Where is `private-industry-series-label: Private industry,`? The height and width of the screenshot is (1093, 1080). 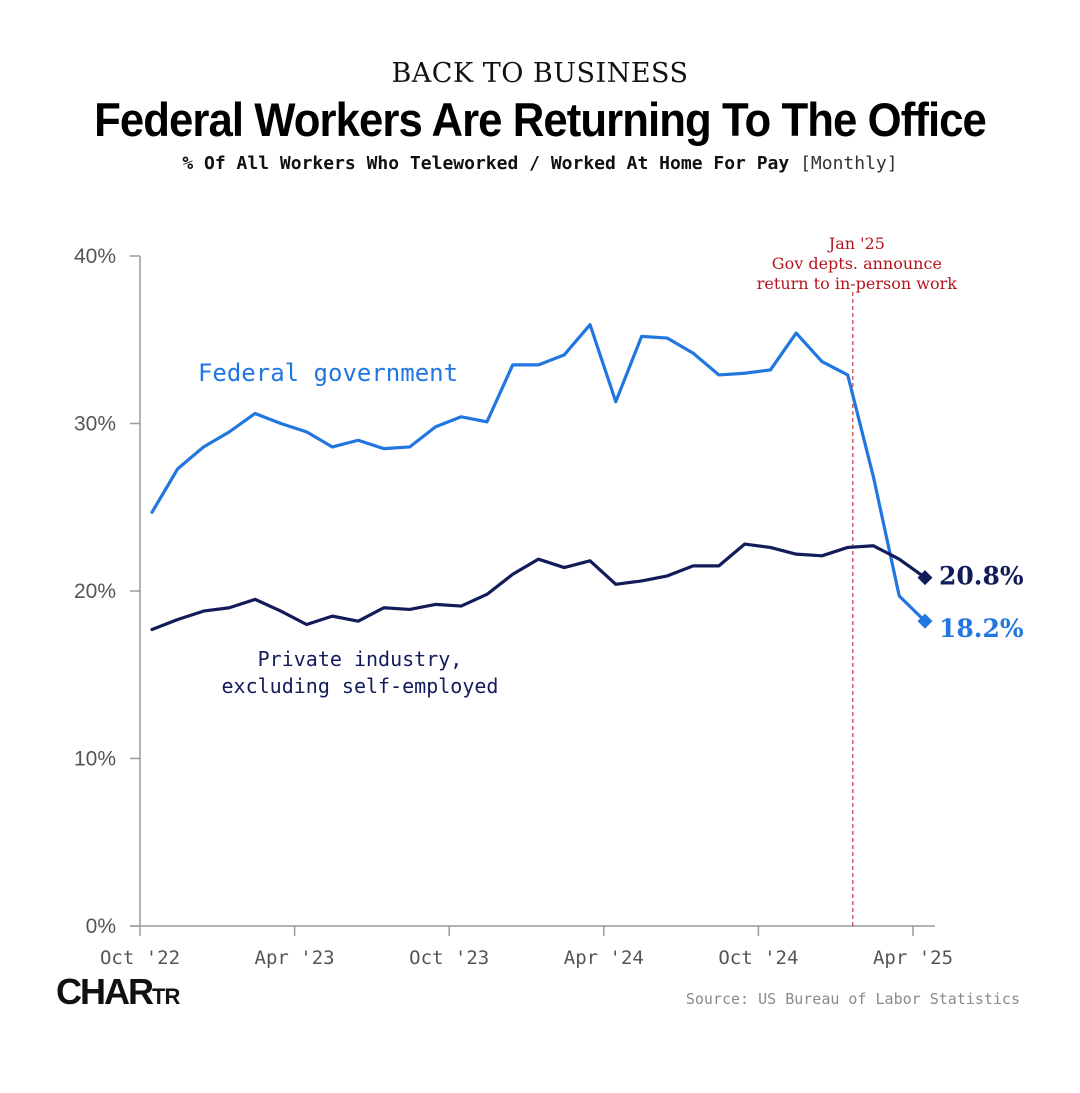 private-industry-series-label: Private industry, is located at coordinates (360, 659).